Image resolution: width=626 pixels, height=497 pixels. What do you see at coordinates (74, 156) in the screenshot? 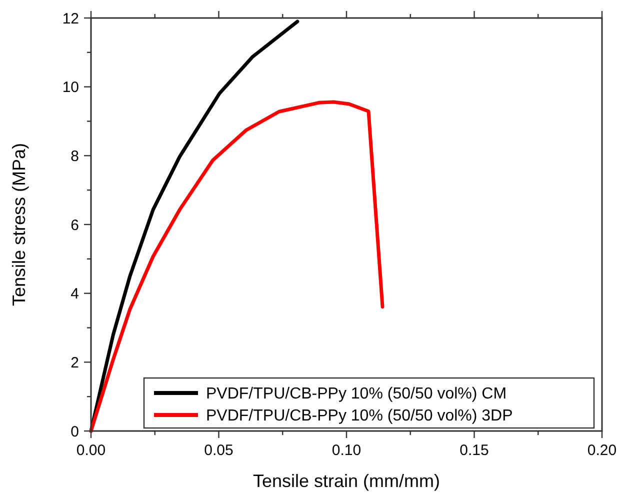
I see `y-tick-label: 8` at bounding box center [74, 156].